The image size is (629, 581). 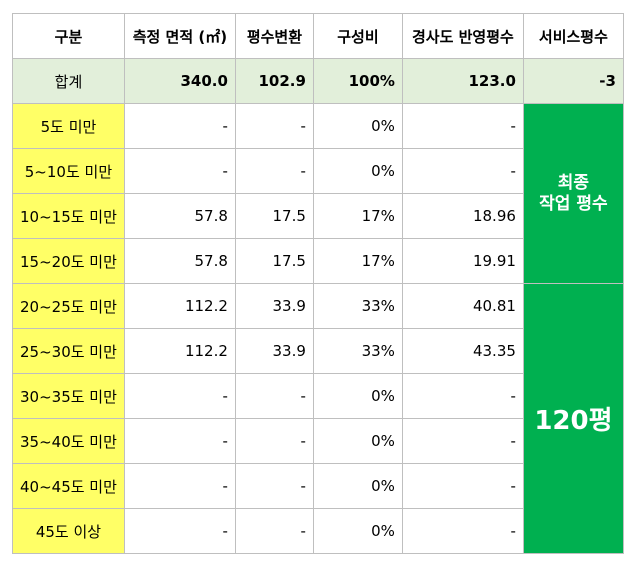 What do you see at coordinates (68, 531) in the screenshot?
I see `category-cell: 45도 이상` at bounding box center [68, 531].